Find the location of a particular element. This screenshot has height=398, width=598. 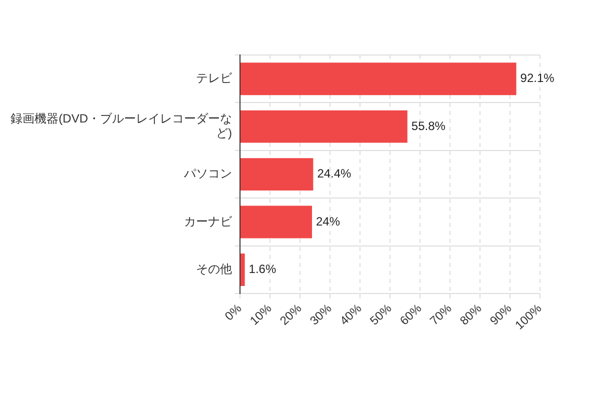

data-label: 92.1% is located at coordinates (537, 78).